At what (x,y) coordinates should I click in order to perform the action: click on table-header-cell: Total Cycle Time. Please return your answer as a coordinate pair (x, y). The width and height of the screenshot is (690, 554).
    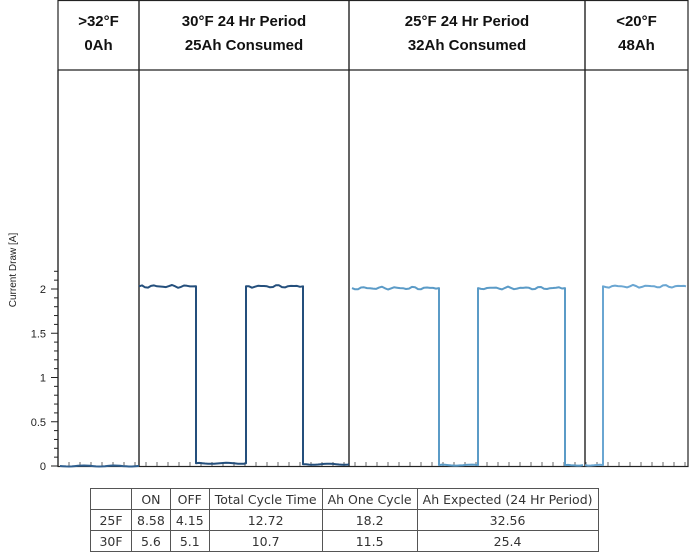
    Looking at the image, I should click on (265, 499).